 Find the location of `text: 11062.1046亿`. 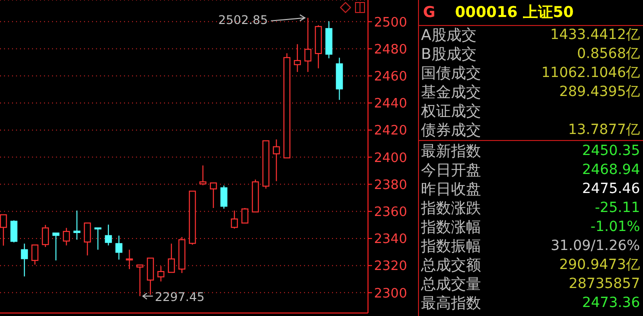

text: 11062.1046亿 is located at coordinates (590, 73).